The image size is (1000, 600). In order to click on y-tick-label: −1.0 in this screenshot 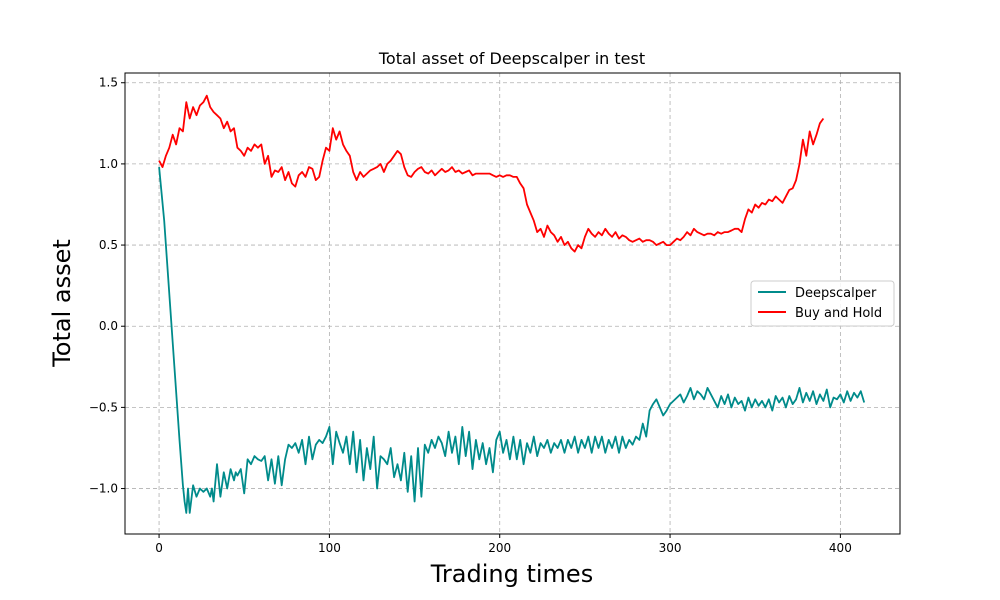, I will do `click(103, 489)`.